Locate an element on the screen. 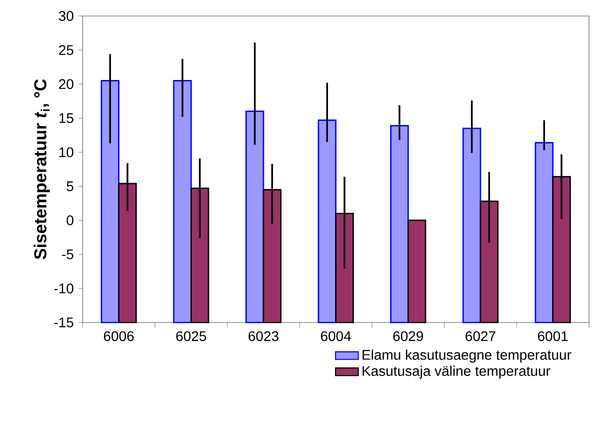 The image size is (597, 421). x-tick-label: 6004 is located at coordinates (335, 336).